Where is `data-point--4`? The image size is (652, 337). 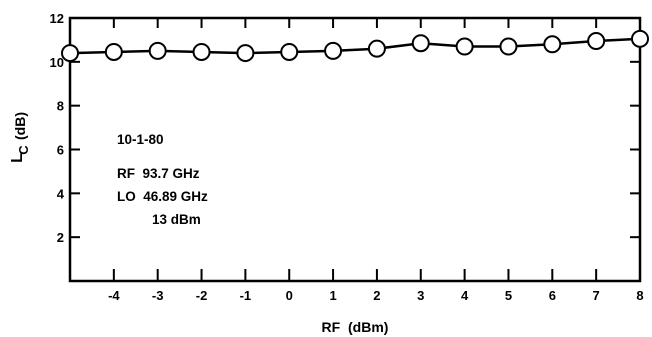
data-point--4 is located at coordinates (113, 51).